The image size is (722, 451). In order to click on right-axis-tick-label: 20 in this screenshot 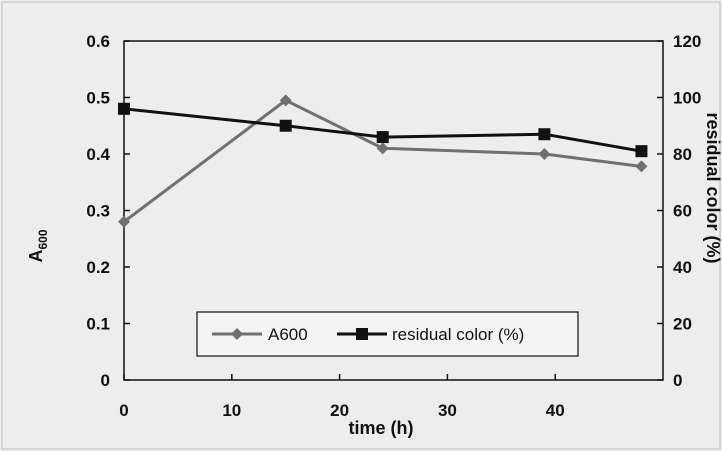, I will do `click(682, 324)`.